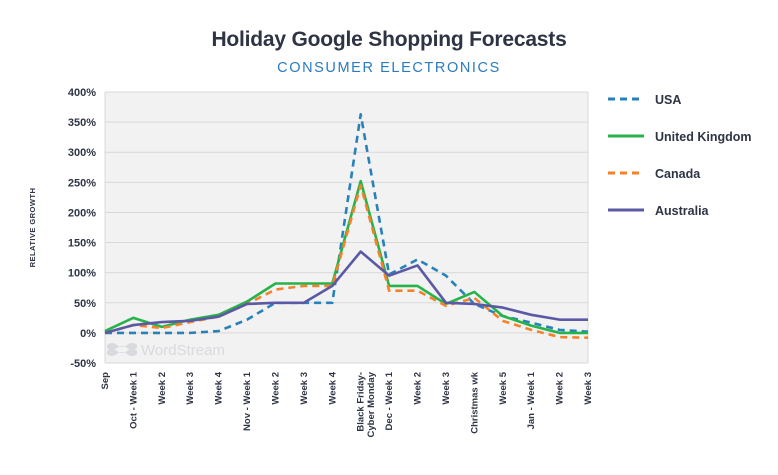 The height and width of the screenshot is (475, 778). I want to click on series-line-australia, so click(346, 292).